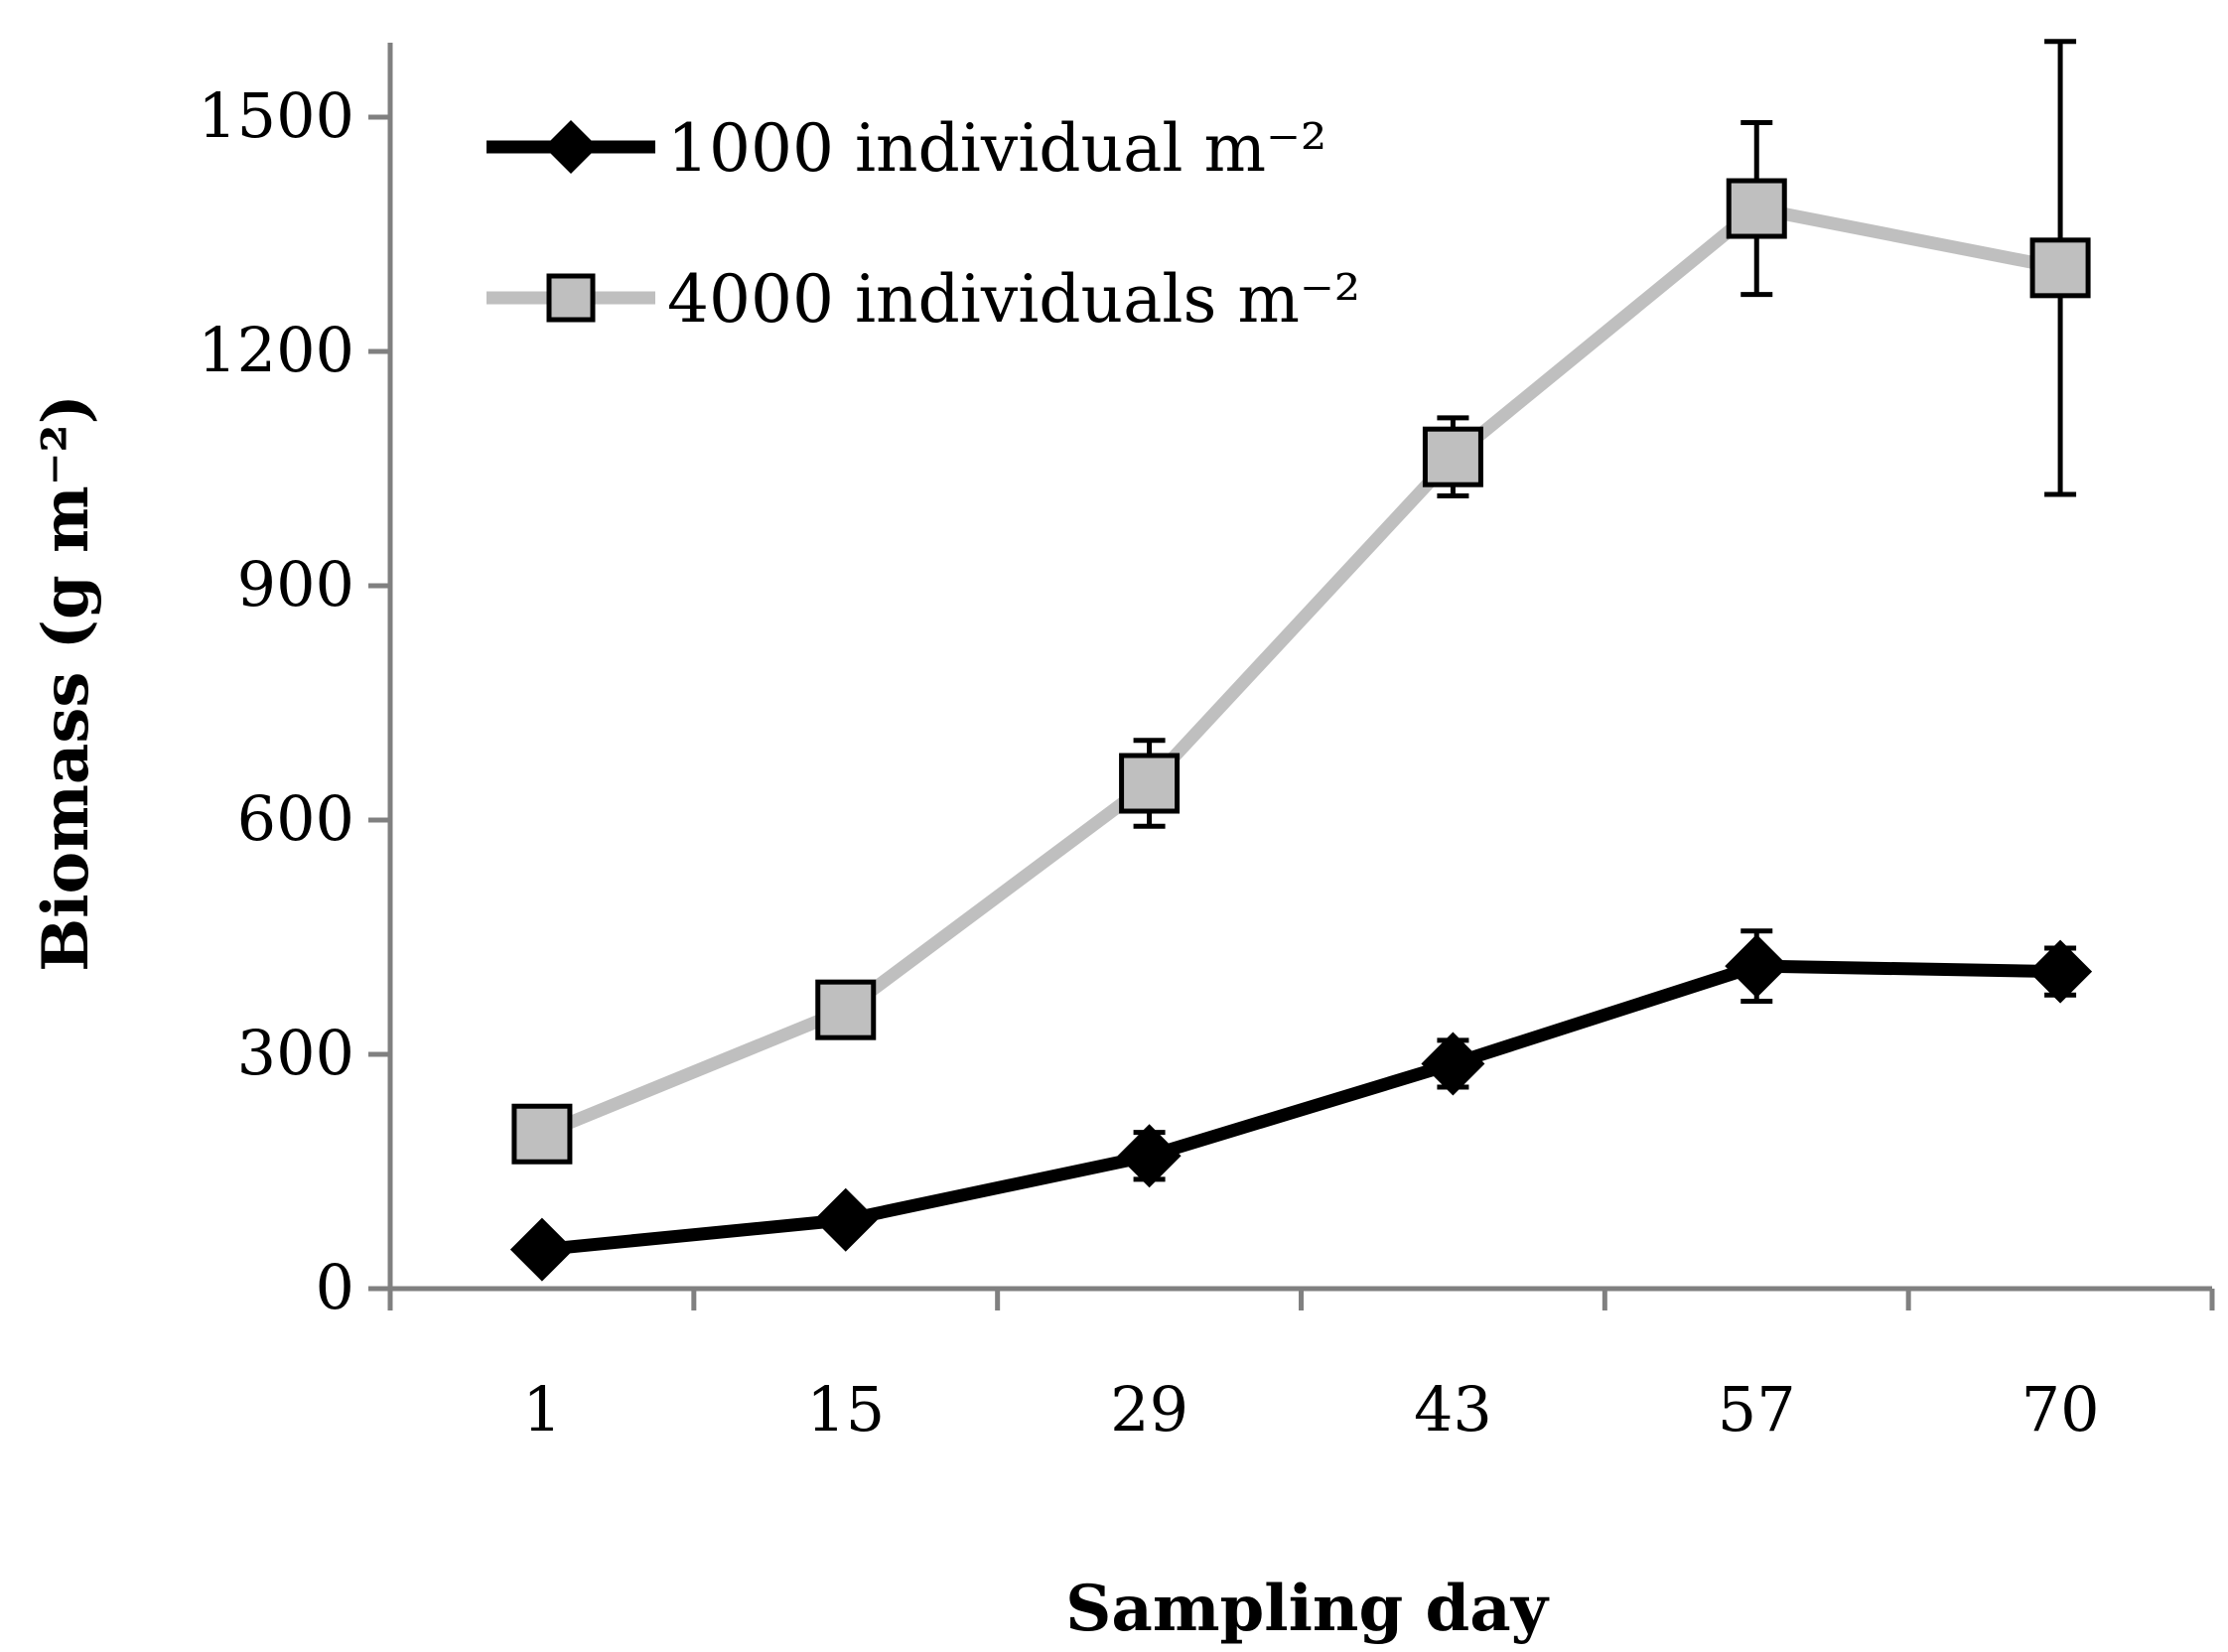 The image size is (2228, 1652). Describe the element at coordinates (1453, 1409) in the screenshot. I see `x-tick-label: 43` at that location.